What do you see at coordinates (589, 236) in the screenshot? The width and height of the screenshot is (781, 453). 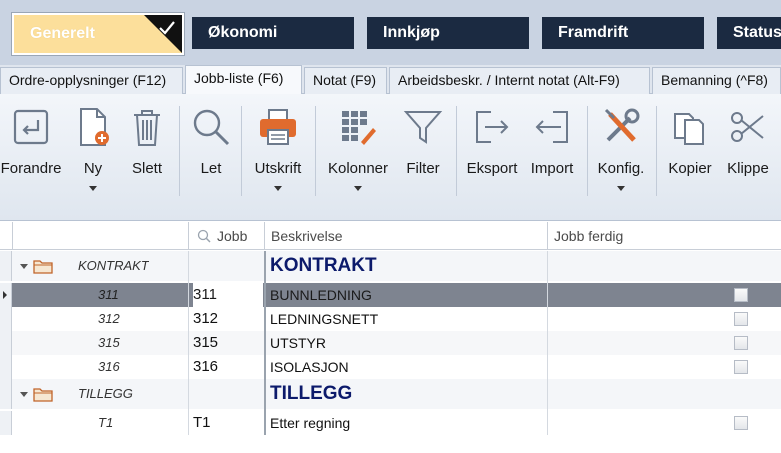 I see `column-label-jobb-ferdig: Jobb ferdig` at bounding box center [589, 236].